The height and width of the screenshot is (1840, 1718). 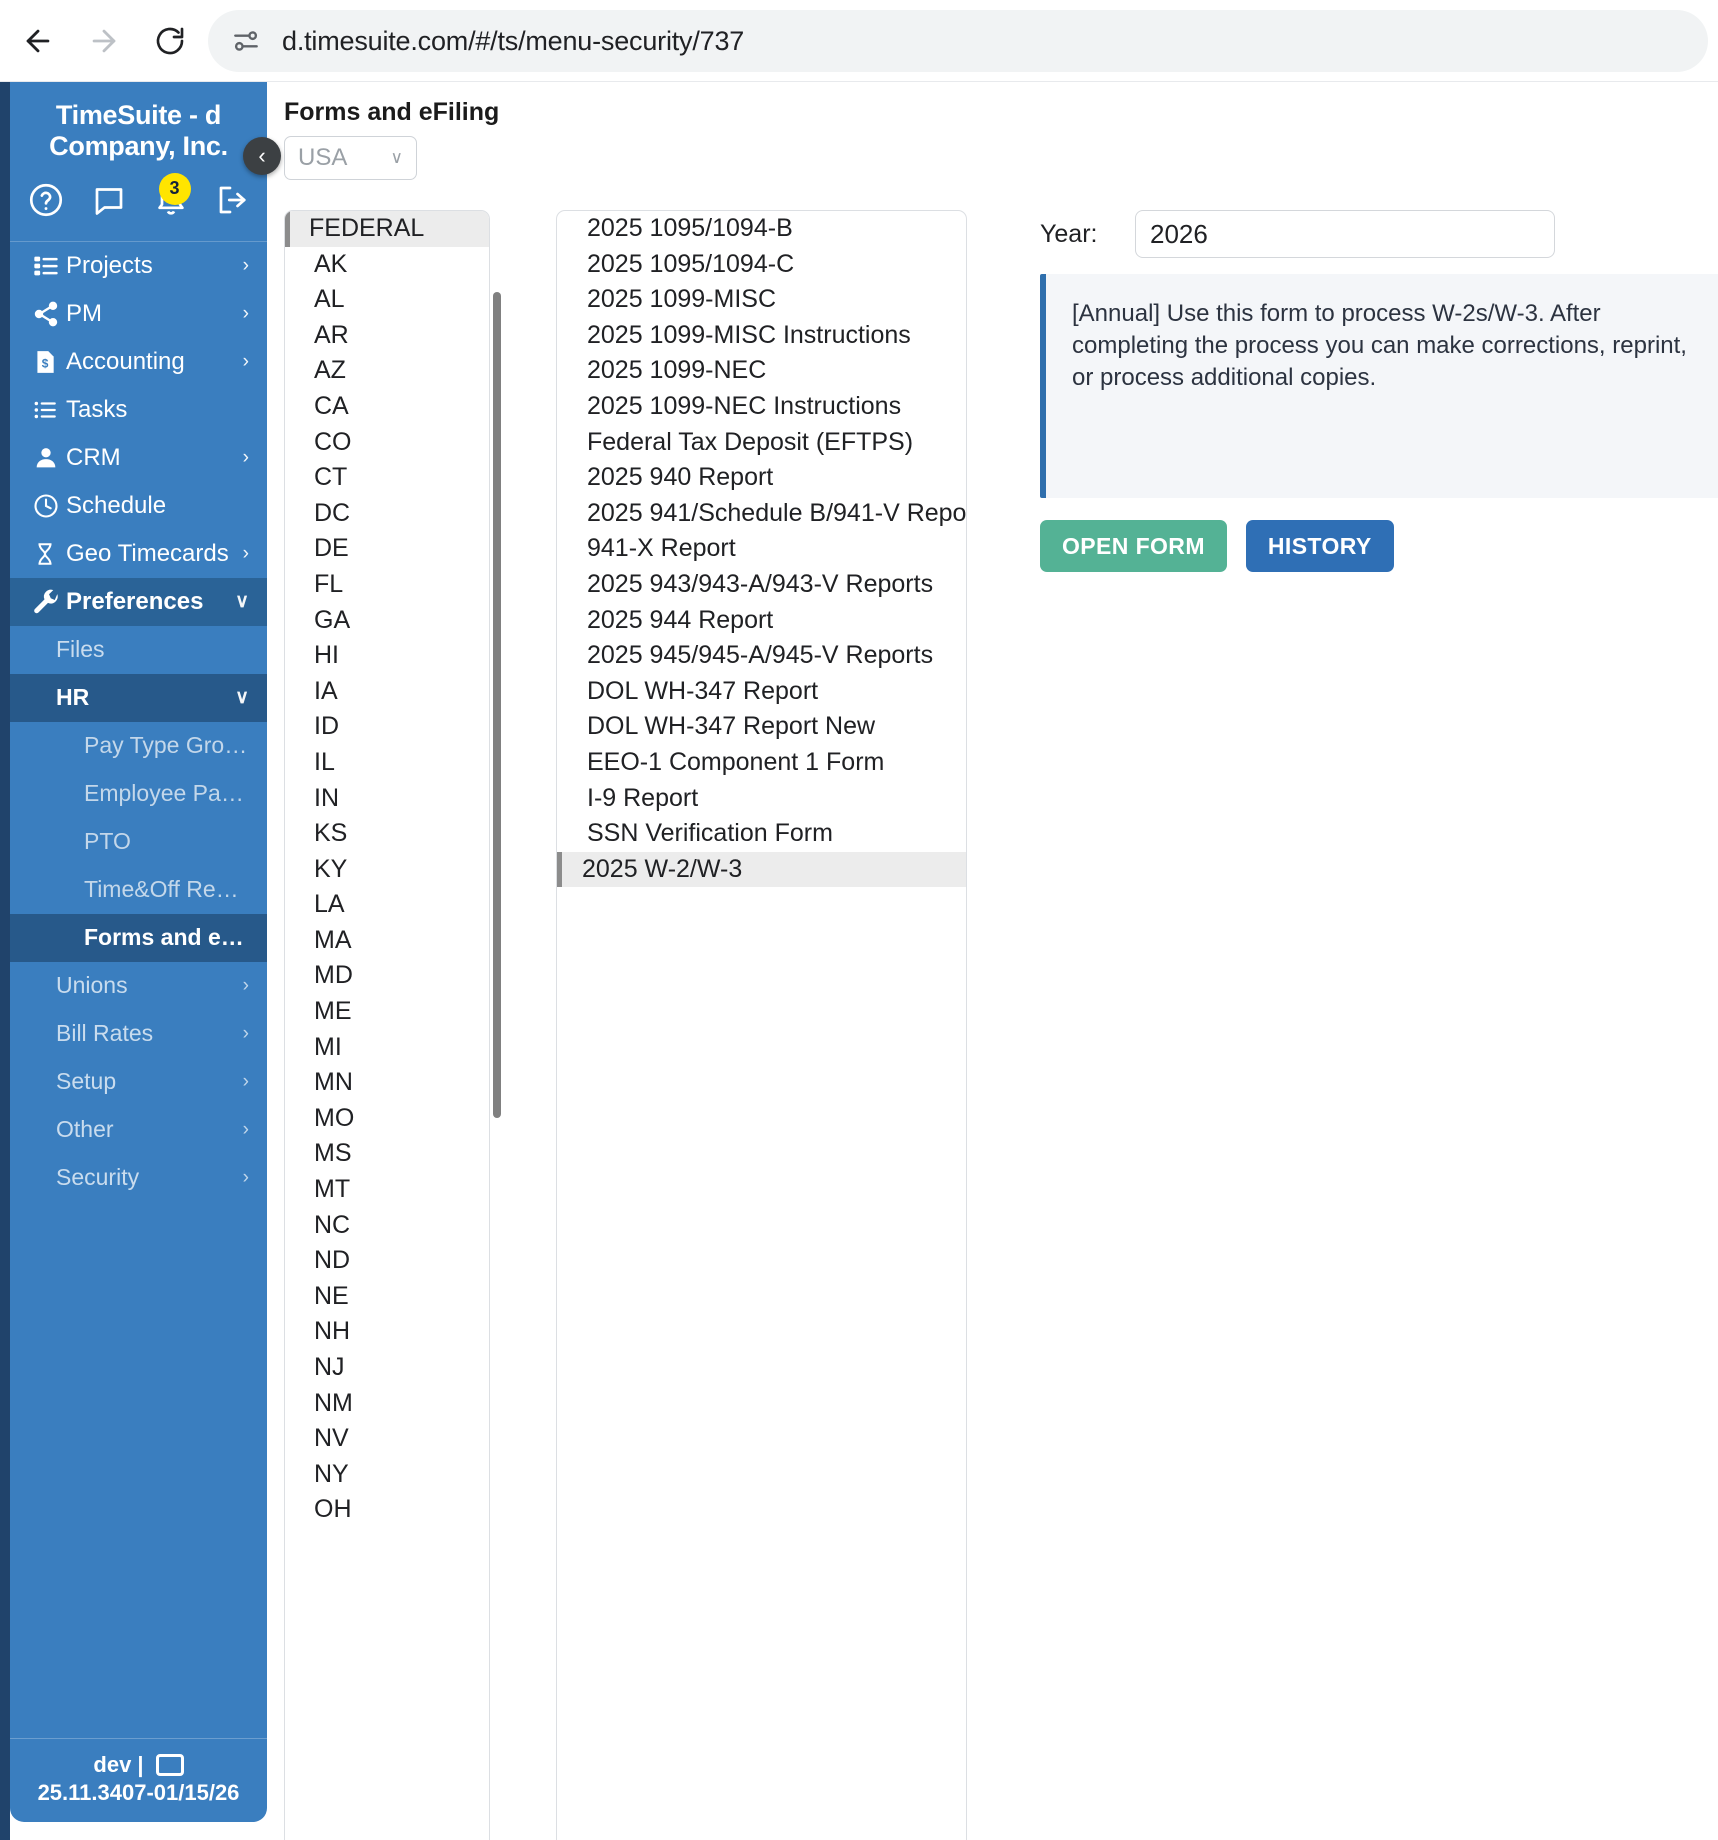 I want to click on state-list-item: KS, so click(x=331, y=833).